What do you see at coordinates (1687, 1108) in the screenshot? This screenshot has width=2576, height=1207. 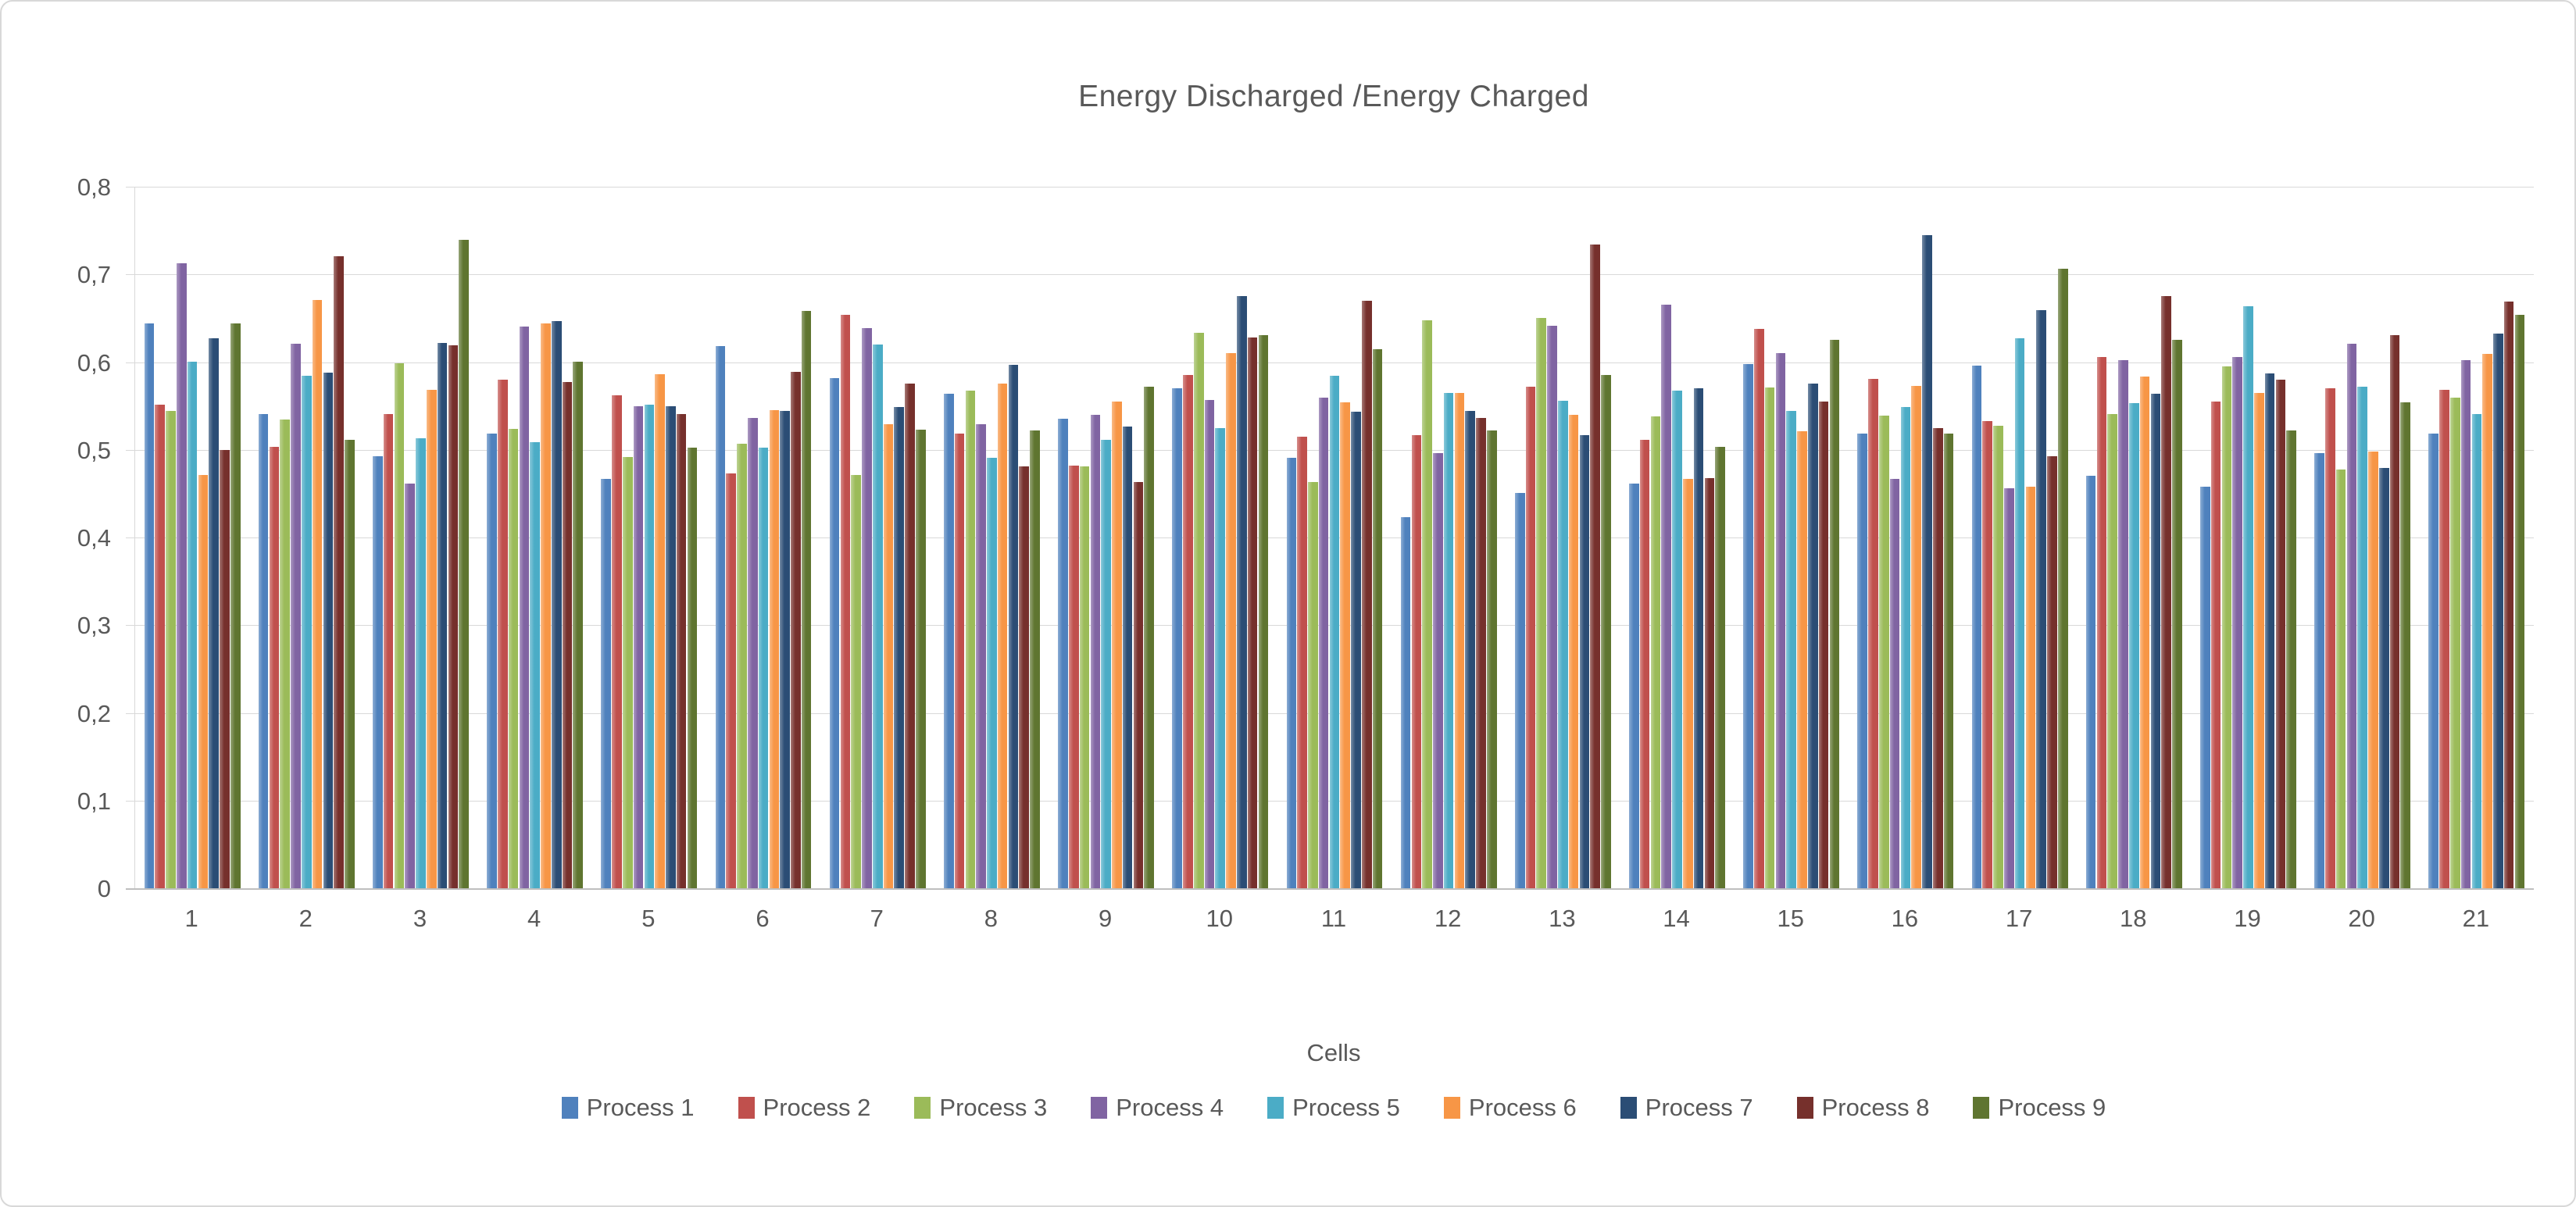 I see `legend-item-process-7: Process 7` at bounding box center [1687, 1108].